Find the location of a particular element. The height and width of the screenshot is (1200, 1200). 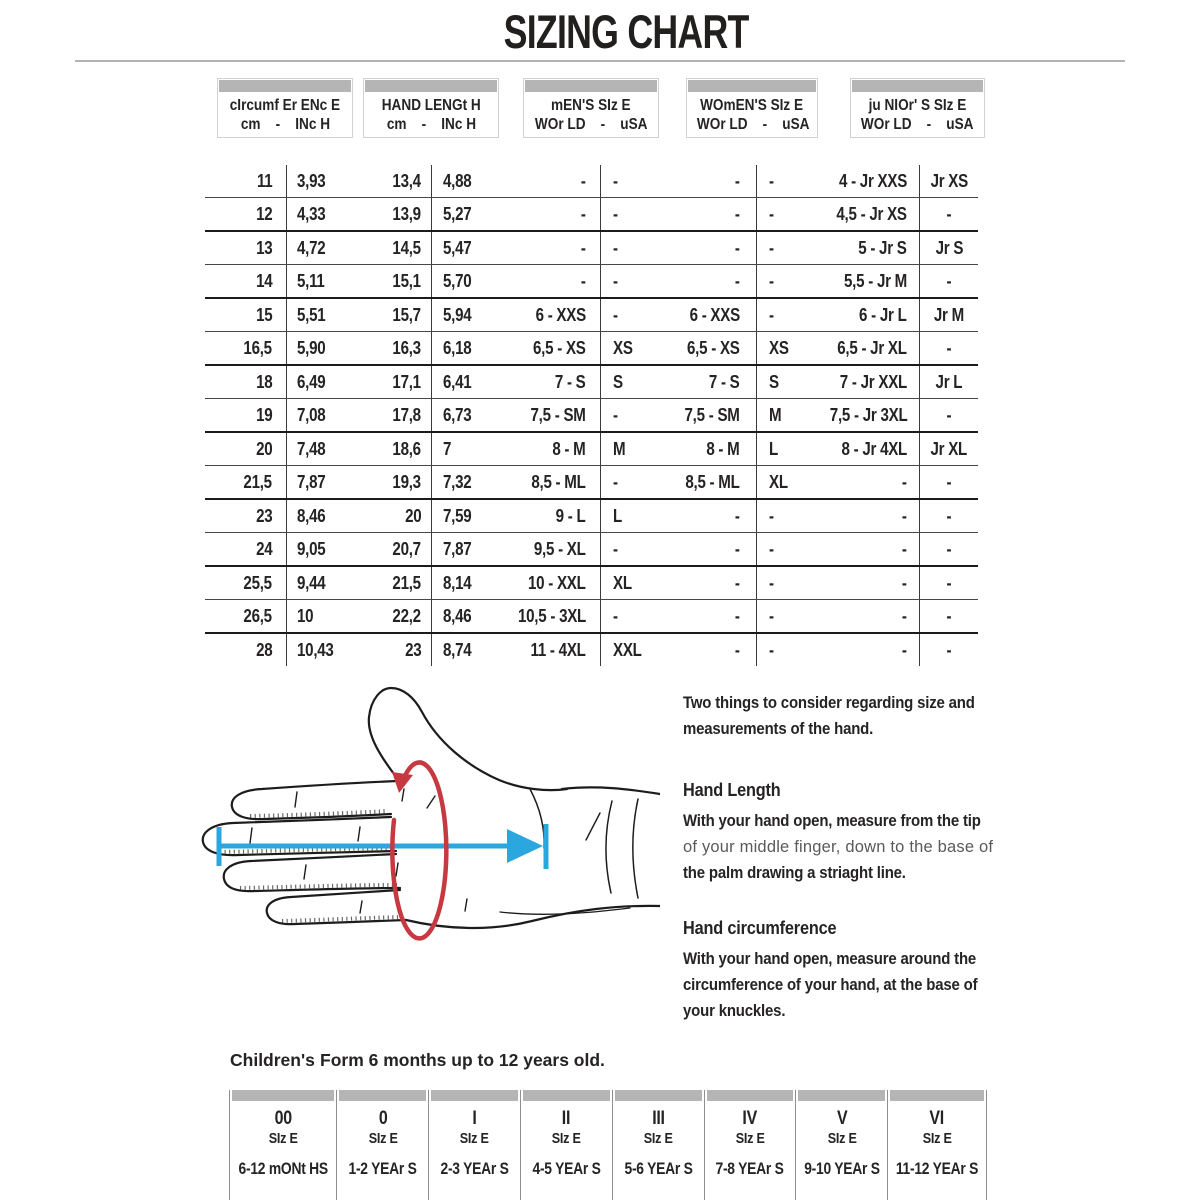

size-table-cell: 26,5 is located at coordinates (246, 616).